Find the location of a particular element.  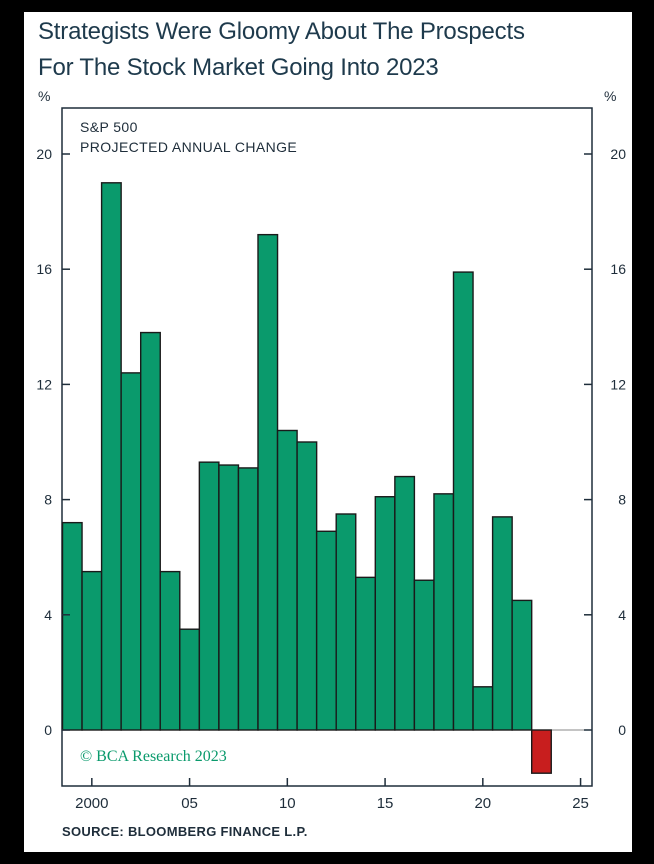

y-tick-label-right-12: 12 is located at coordinates (618, 384).